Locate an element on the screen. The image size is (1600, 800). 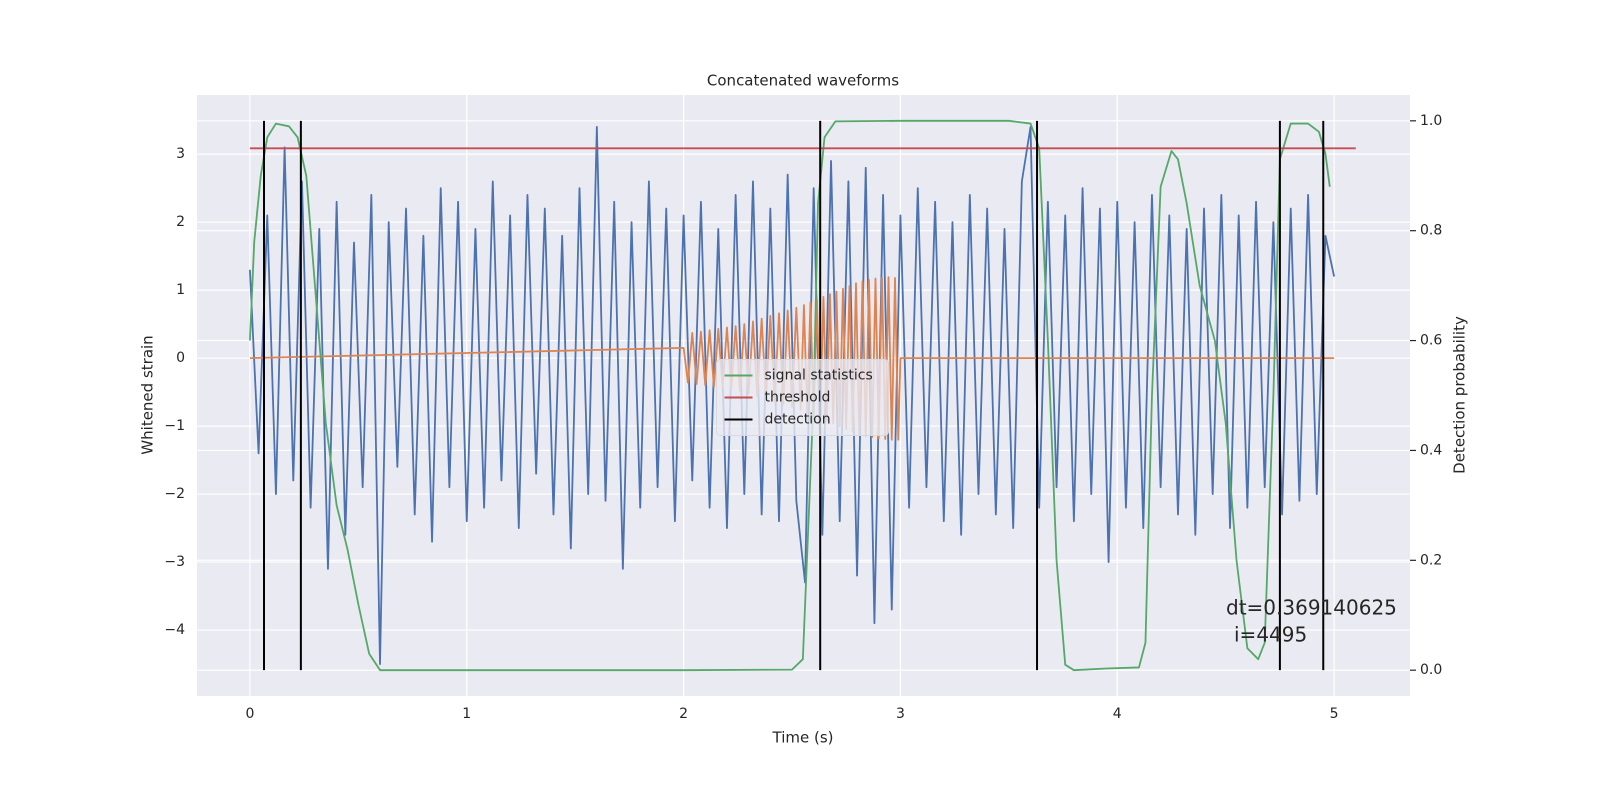
legend-label: signal statistics is located at coordinates (819, 376).